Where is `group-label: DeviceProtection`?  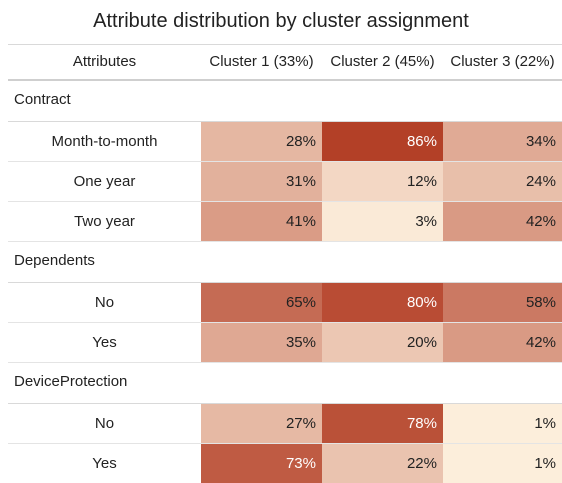
group-label: DeviceProtection is located at coordinates (71, 381).